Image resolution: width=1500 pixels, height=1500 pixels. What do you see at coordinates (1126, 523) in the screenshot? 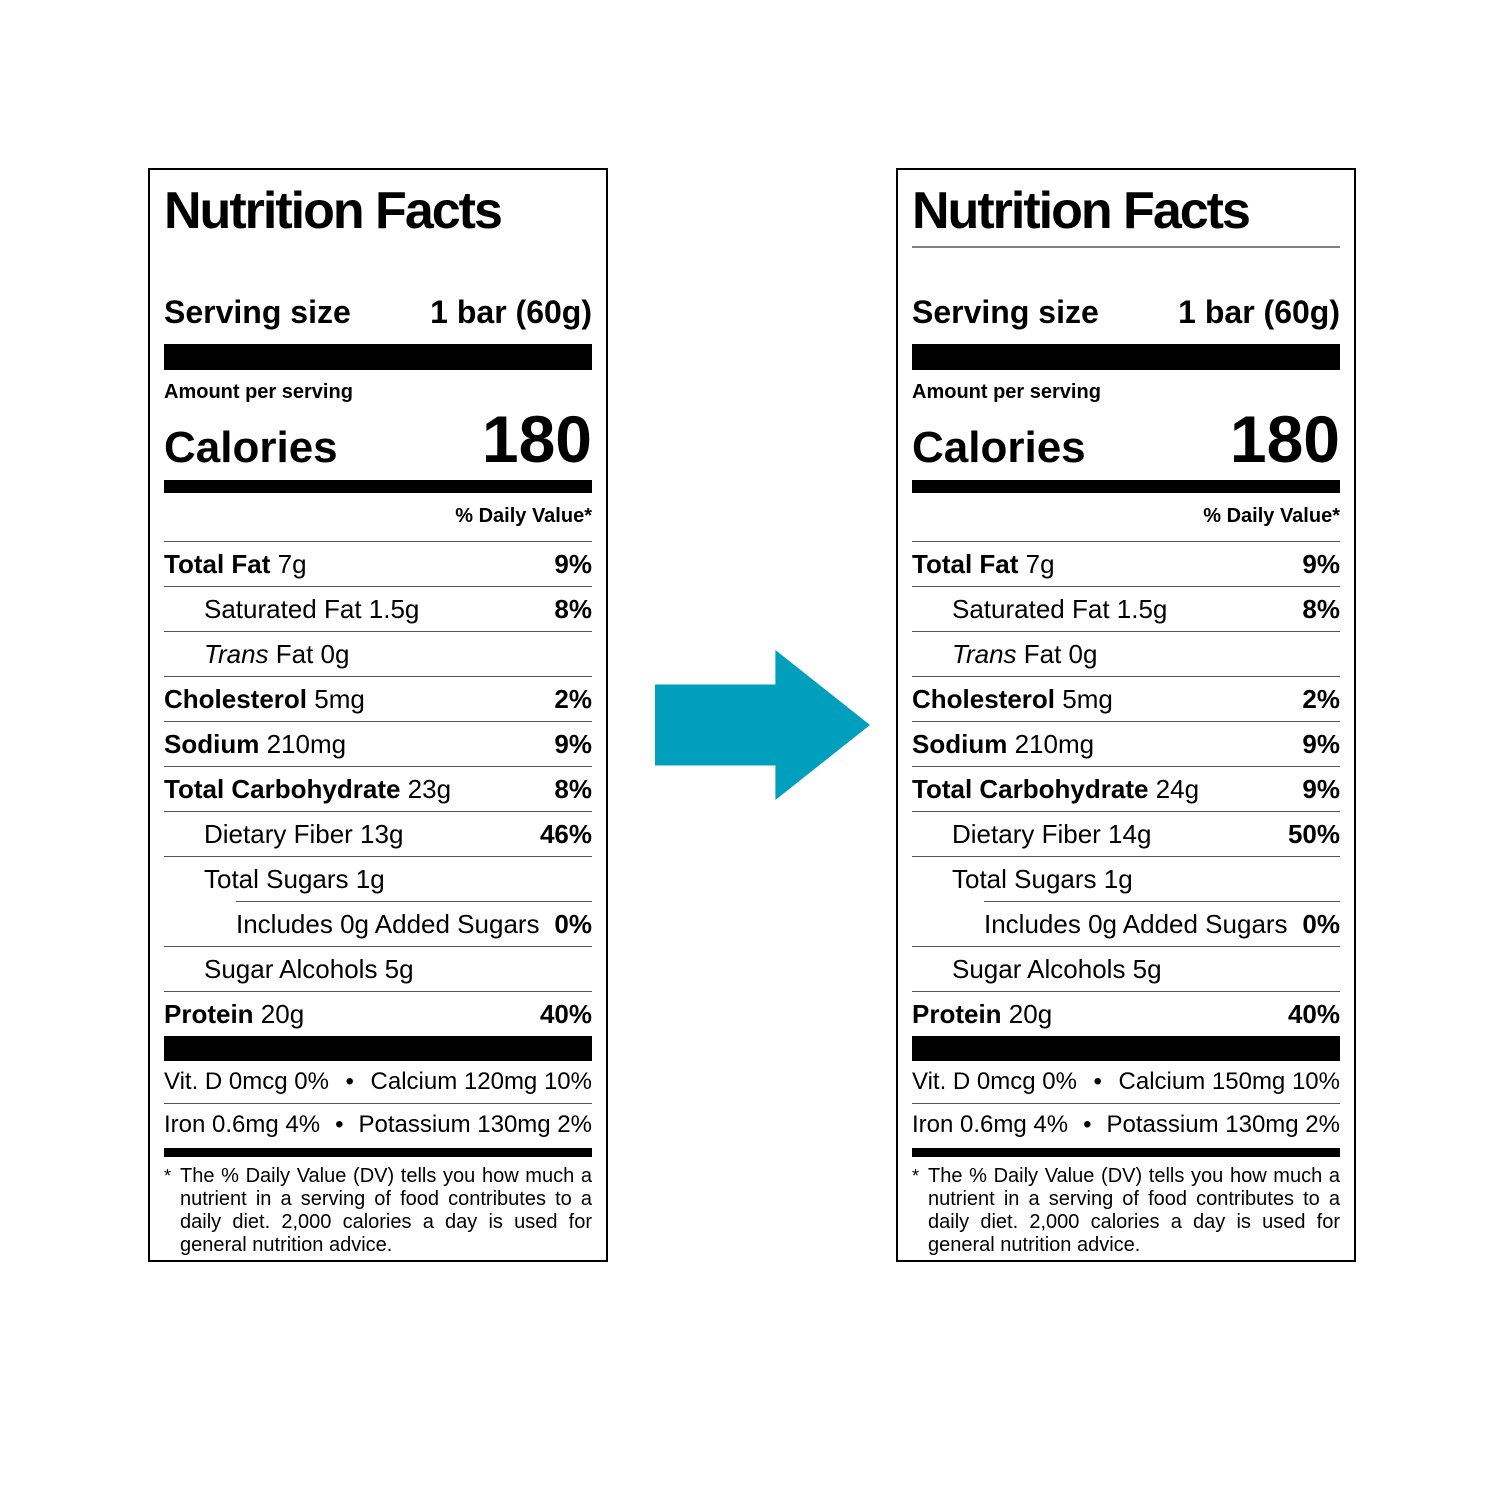
I see `daily-value-header: % Daily Value*` at bounding box center [1126, 523].